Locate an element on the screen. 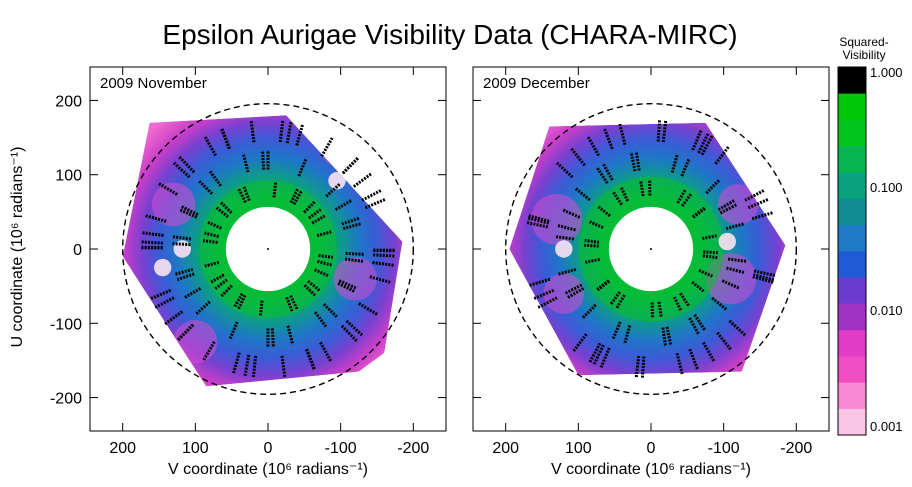  y-tick-label: -100 is located at coordinates (66, 324).